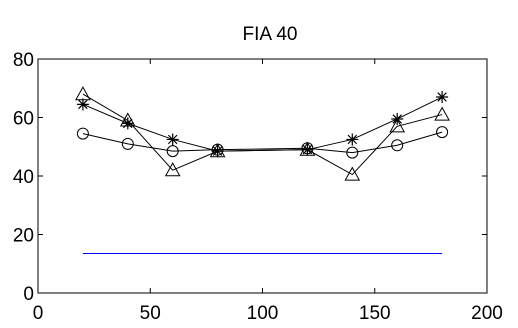  What do you see at coordinates (28, 294) in the screenshot?
I see `y-tick-label: 0` at bounding box center [28, 294].